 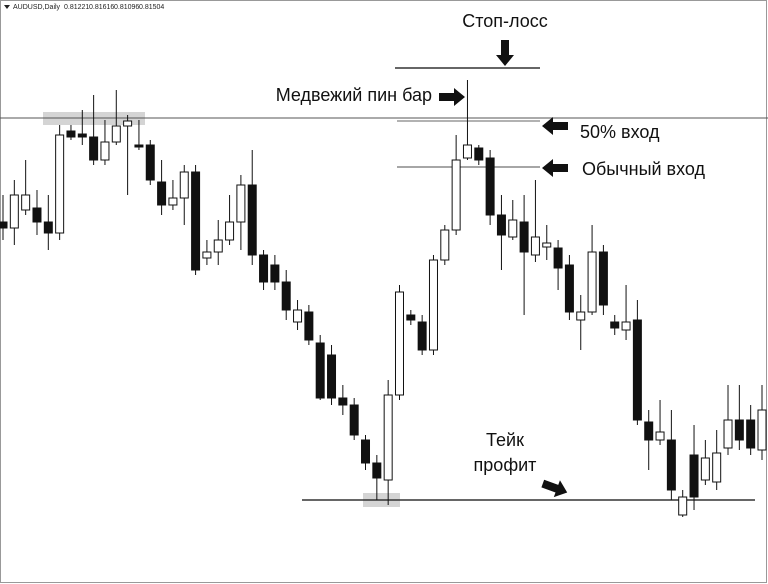 I want to click on annotation: Тейк, so click(x=505, y=440).